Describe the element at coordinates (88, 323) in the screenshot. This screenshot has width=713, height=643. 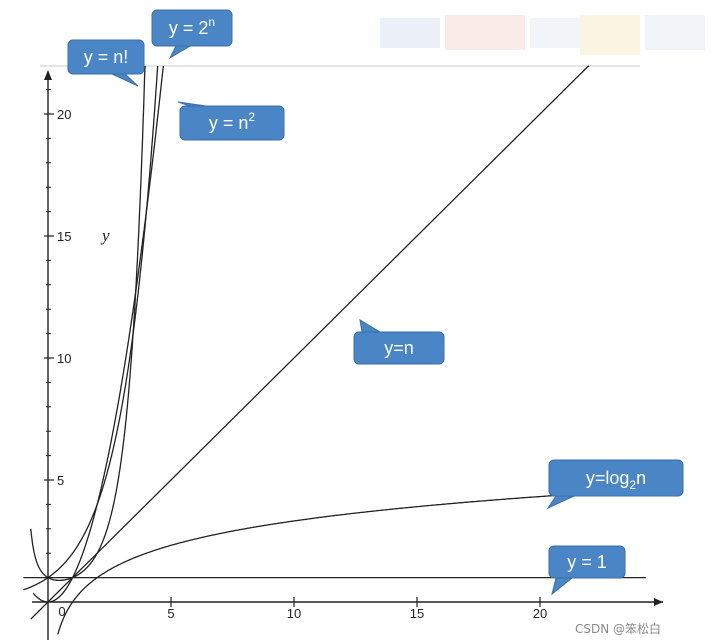
I see `series-line-factorial` at that location.